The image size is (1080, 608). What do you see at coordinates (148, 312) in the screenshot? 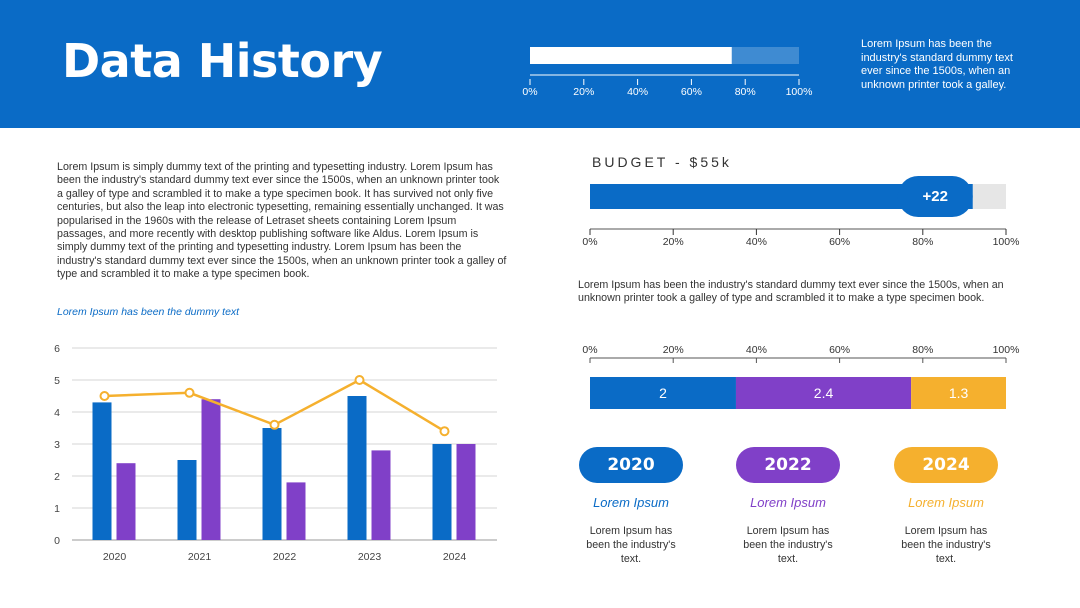
I see `intro-caption: Lorem Ipsum has been the dummy text` at bounding box center [148, 312].